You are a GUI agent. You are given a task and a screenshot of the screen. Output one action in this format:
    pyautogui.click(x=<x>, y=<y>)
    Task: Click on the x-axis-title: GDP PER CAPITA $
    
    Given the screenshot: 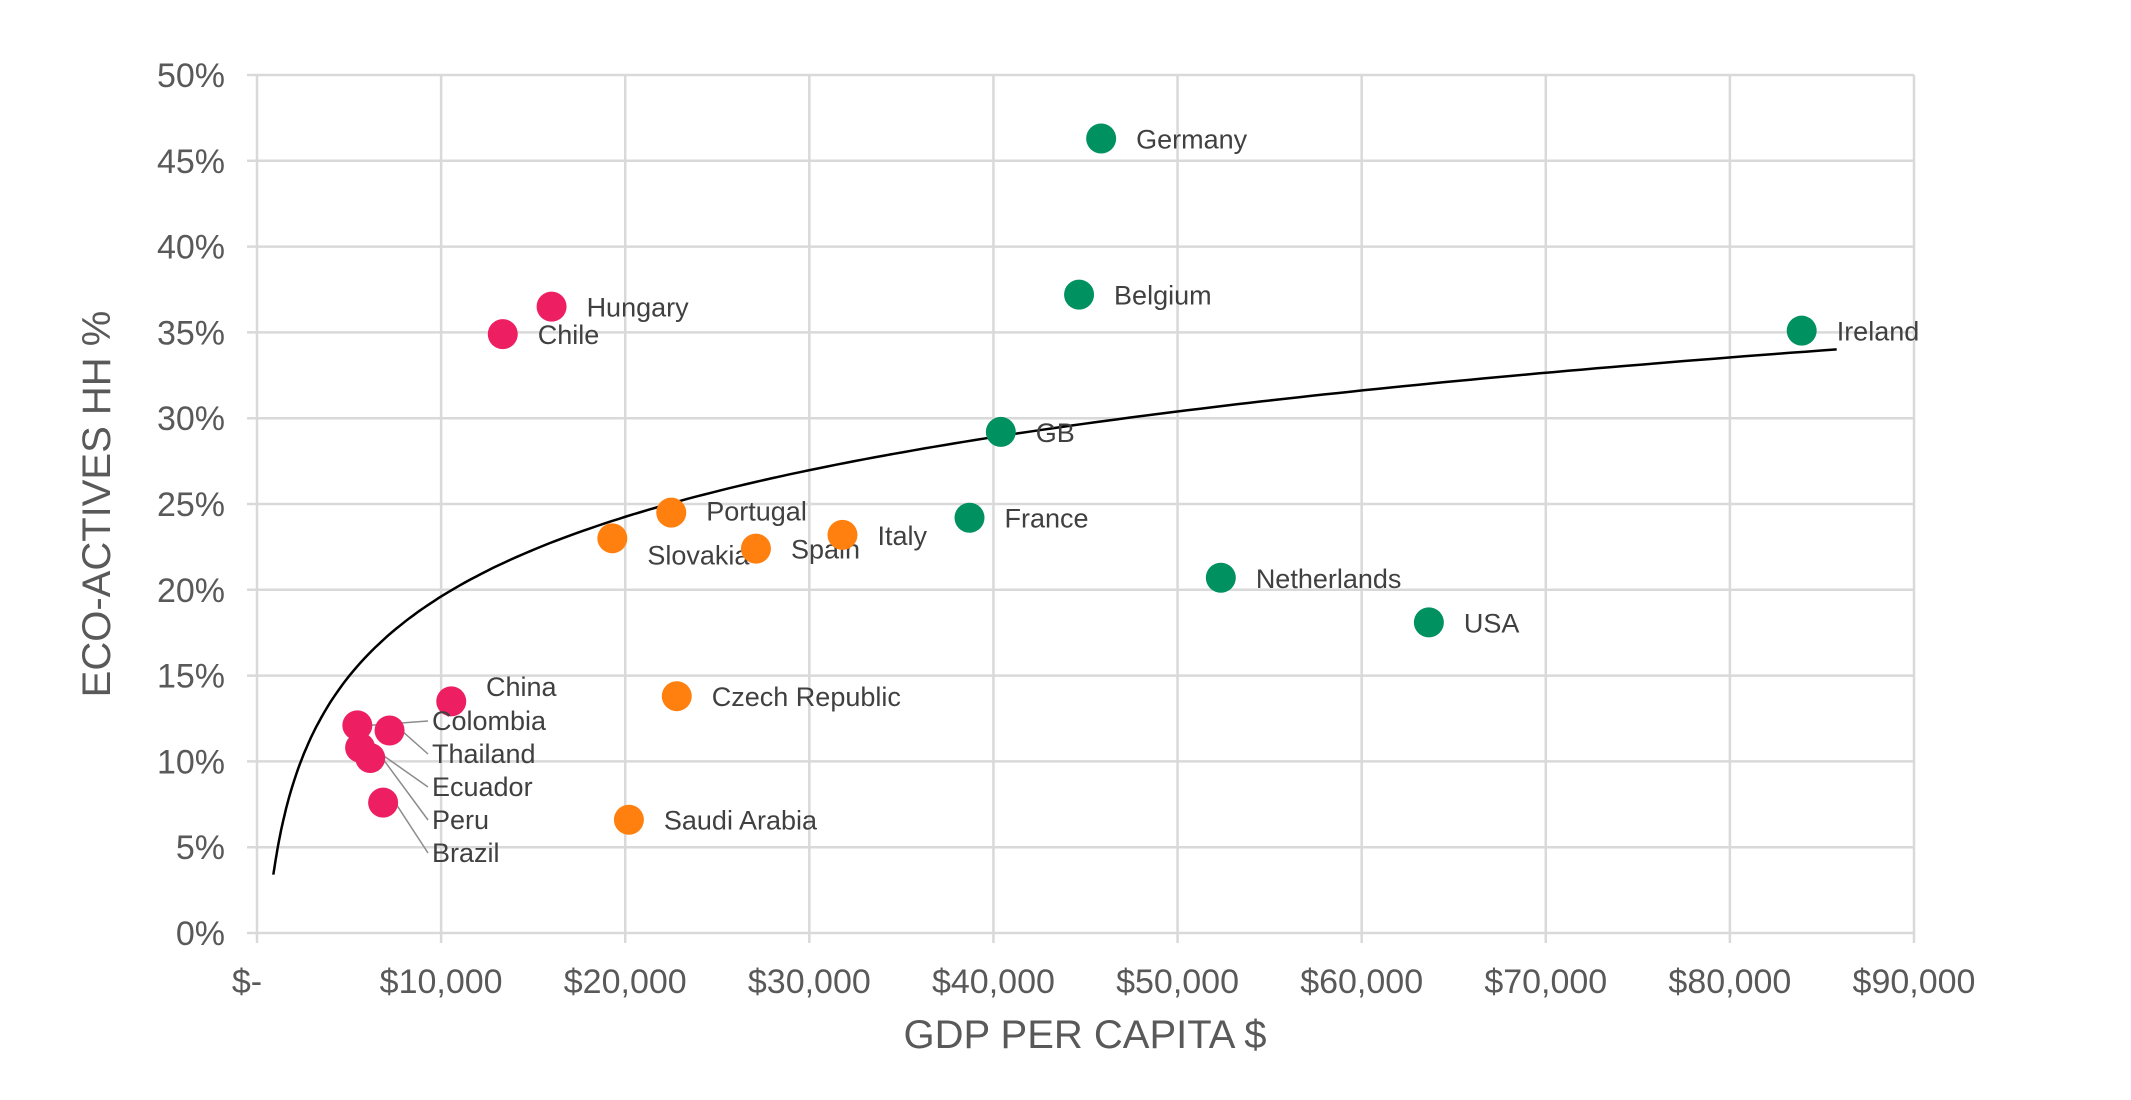 What is the action you would take?
    pyautogui.click(x=1084, y=1035)
    